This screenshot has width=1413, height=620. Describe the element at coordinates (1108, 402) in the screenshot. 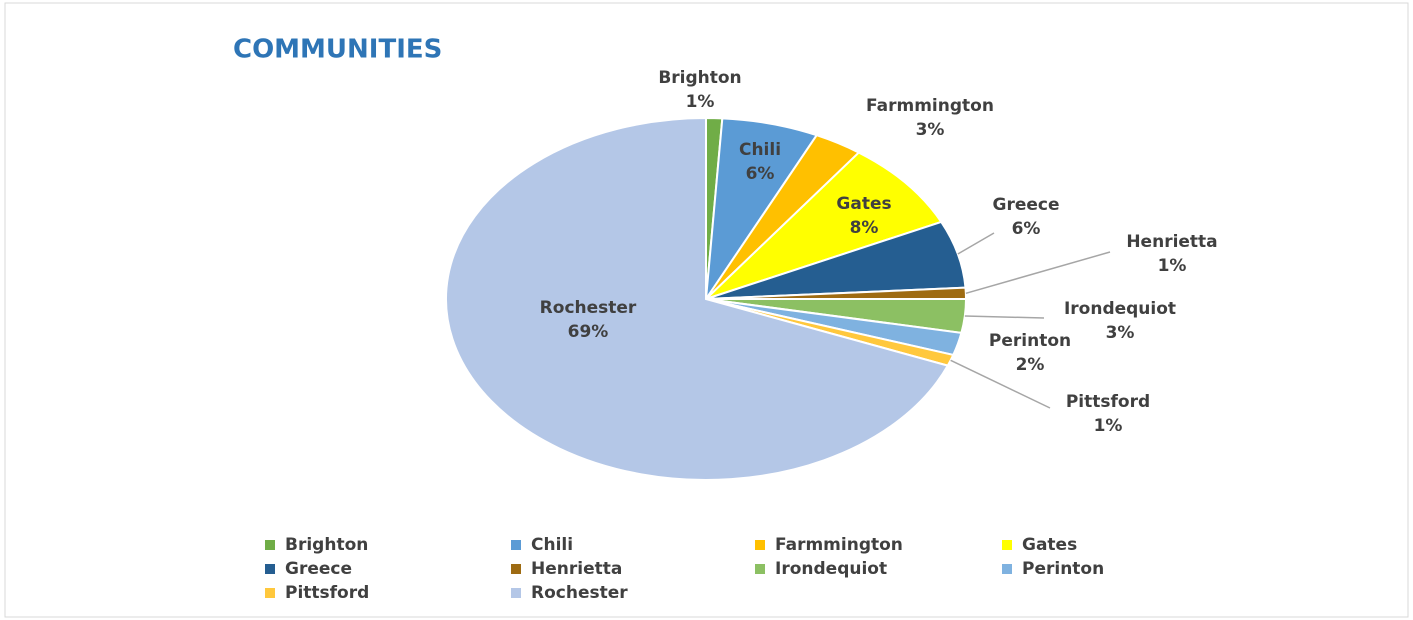

I see `data-label-name: Pittsford` at that location.